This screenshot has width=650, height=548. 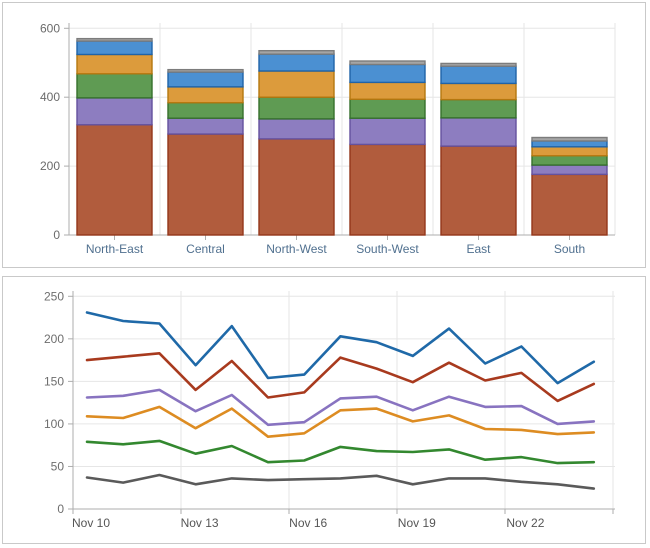 What do you see at coordinates (340, 348) in the screenshot?
I see `line-series-blue` at bounding box center [340, 348].